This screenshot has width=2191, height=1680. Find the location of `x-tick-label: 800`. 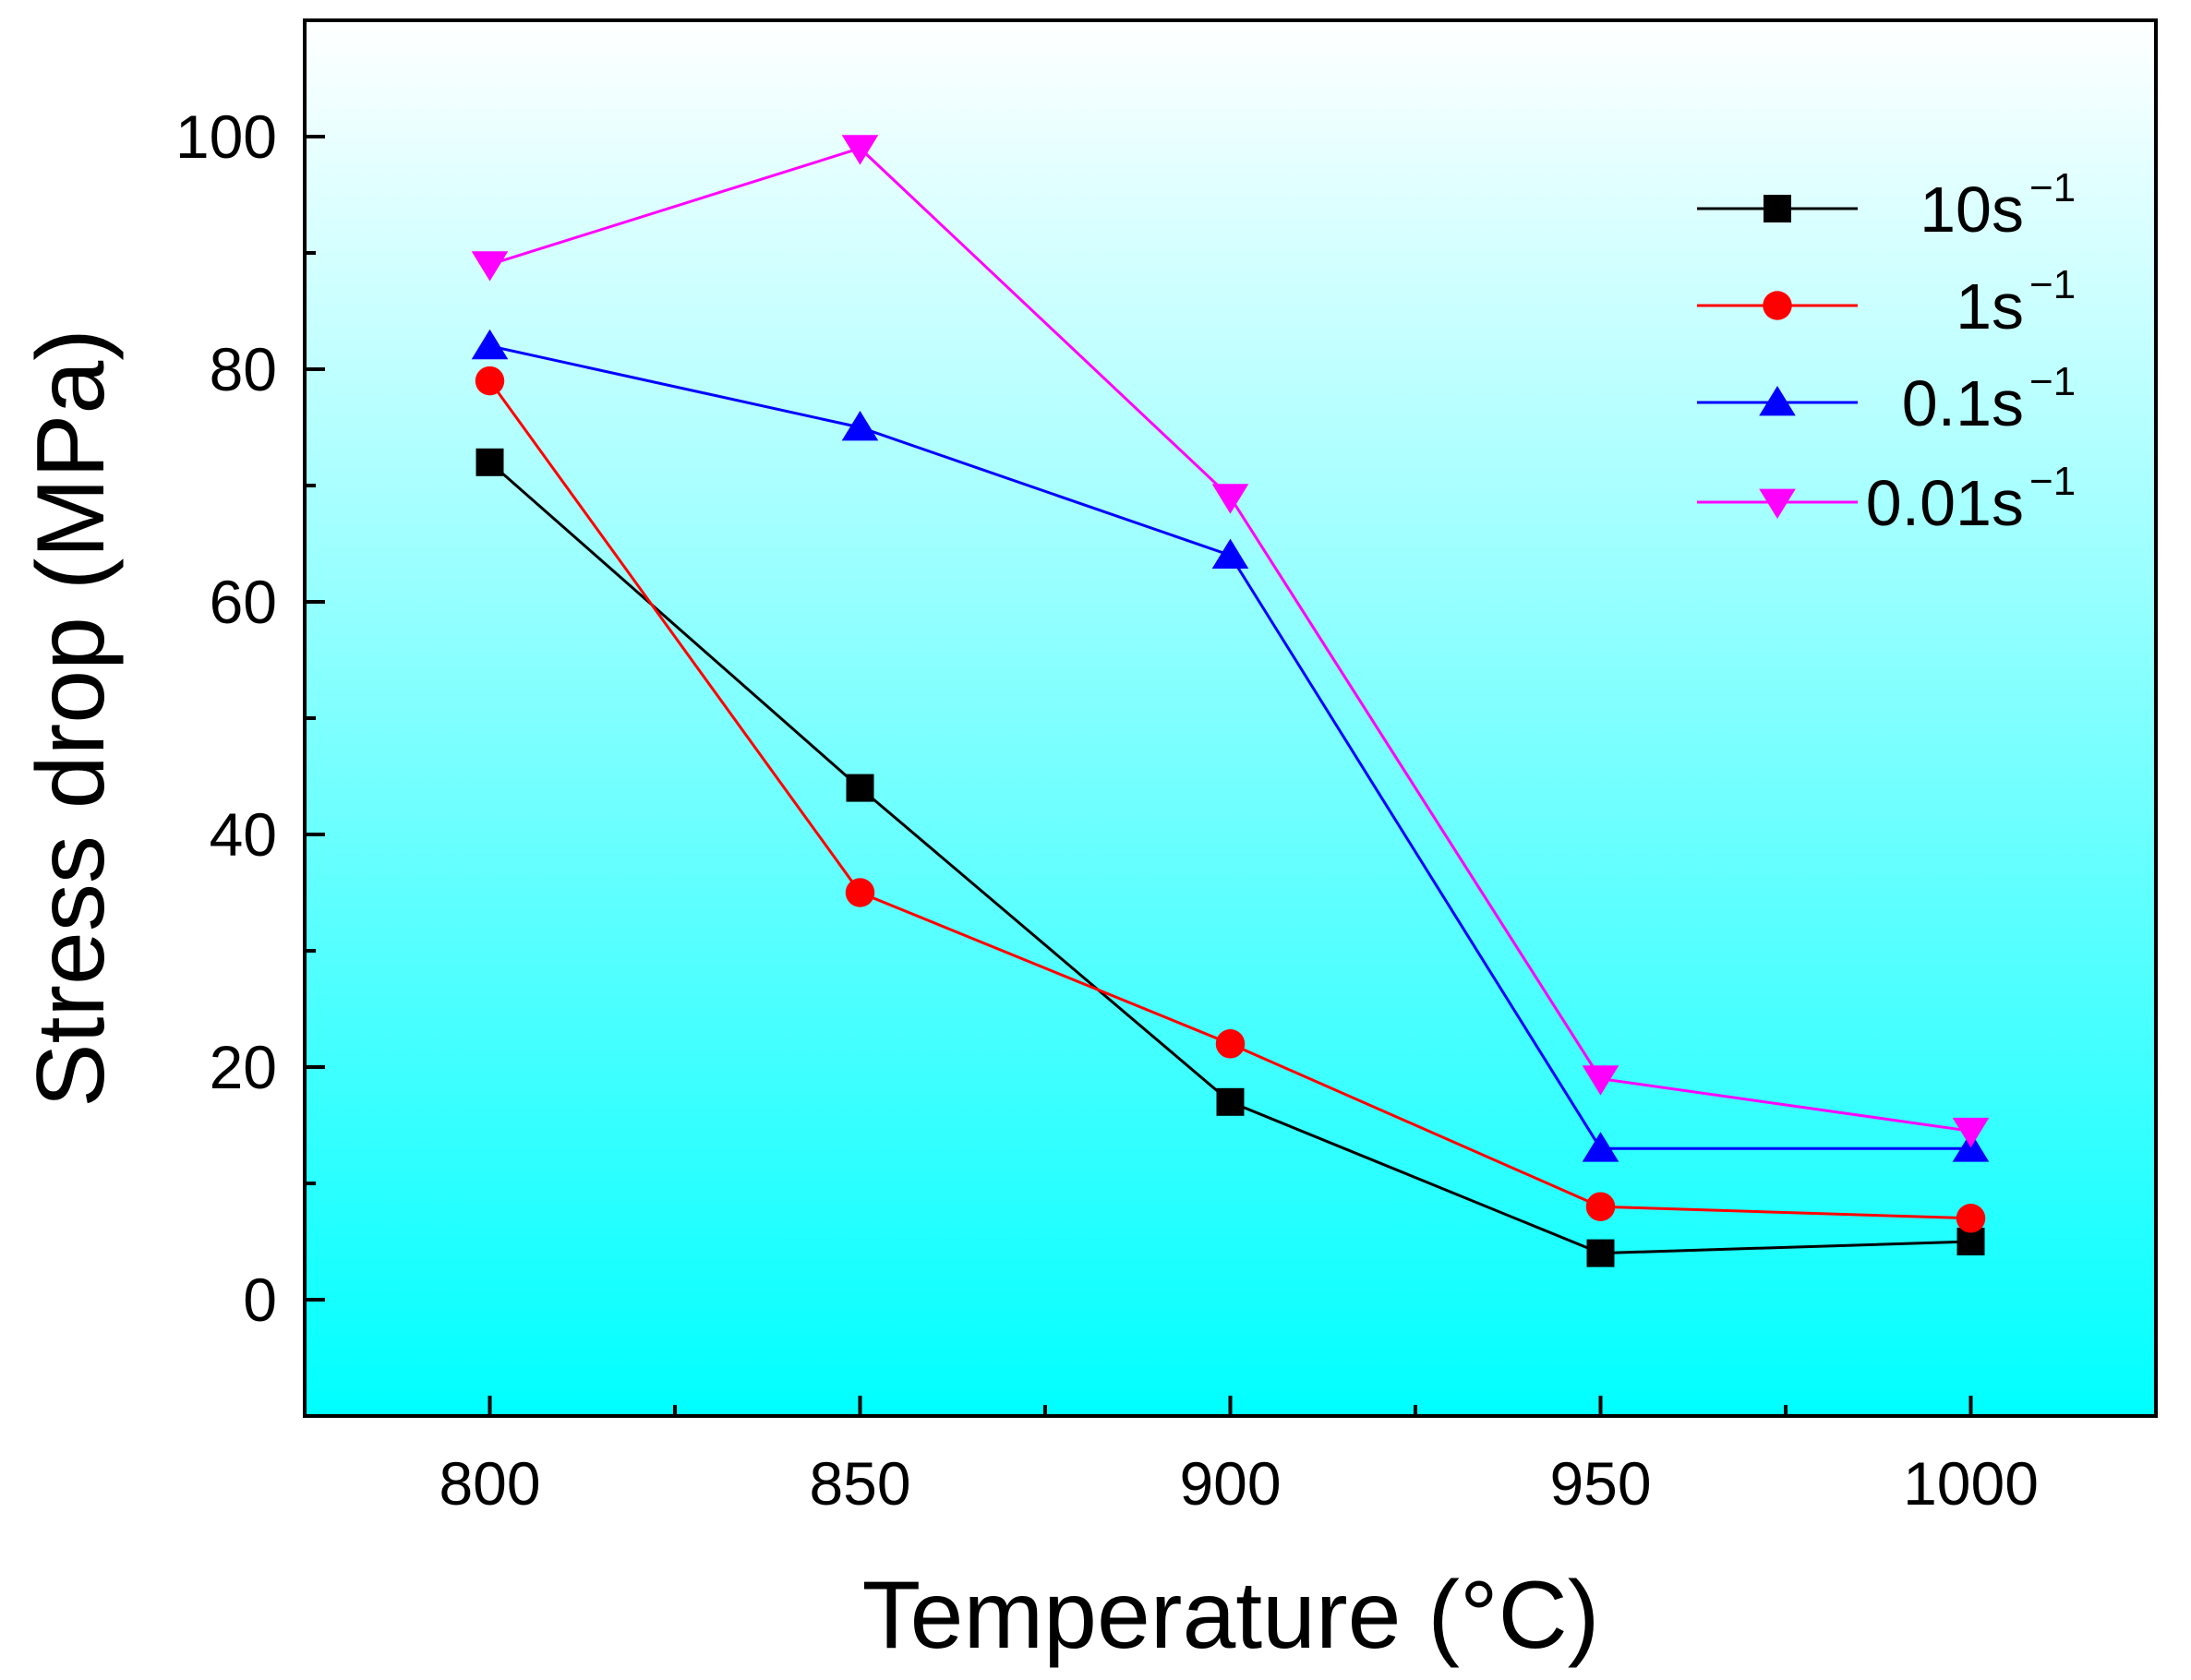

x-tick-label: 800 is located at coordinates (489, 1483).